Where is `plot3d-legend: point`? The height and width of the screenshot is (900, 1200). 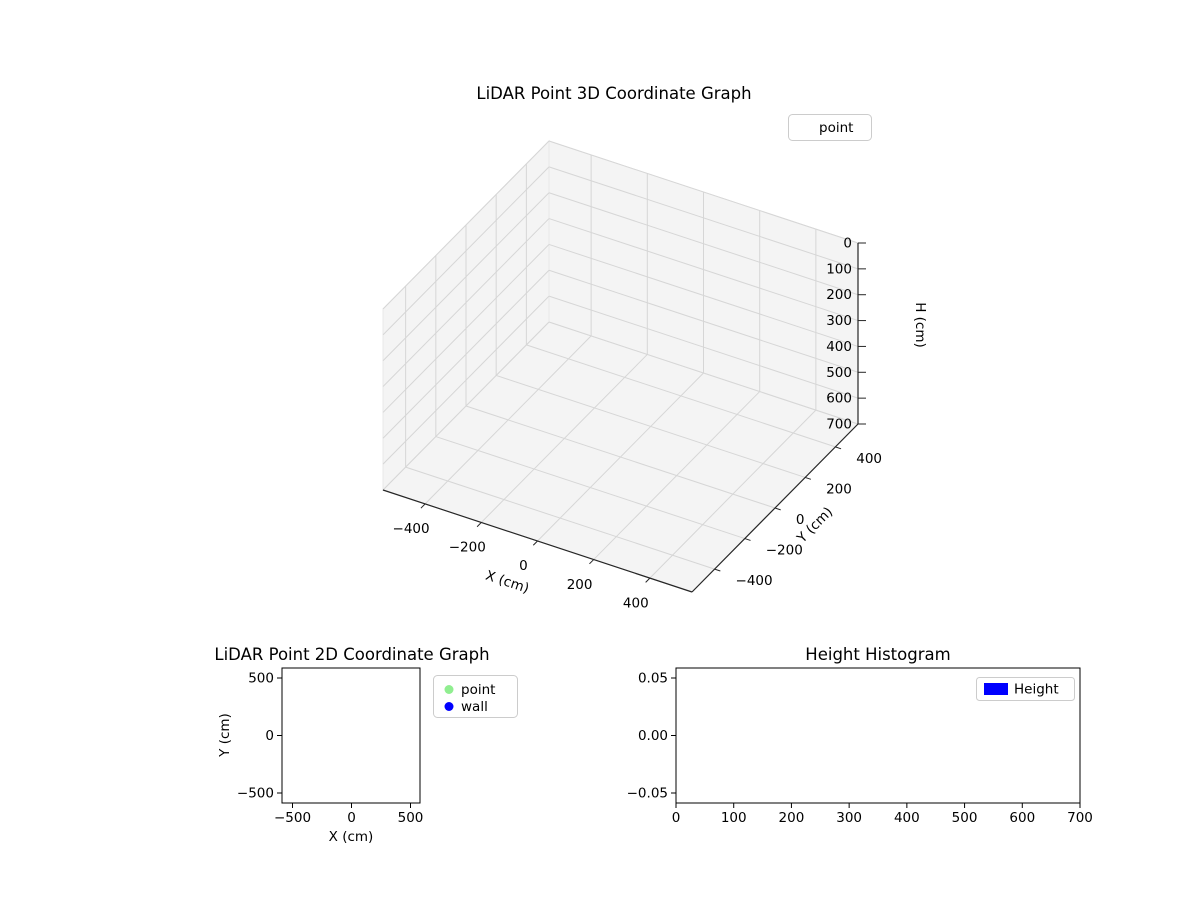 plot3d-legend: point is located at coordinates (830, 127).